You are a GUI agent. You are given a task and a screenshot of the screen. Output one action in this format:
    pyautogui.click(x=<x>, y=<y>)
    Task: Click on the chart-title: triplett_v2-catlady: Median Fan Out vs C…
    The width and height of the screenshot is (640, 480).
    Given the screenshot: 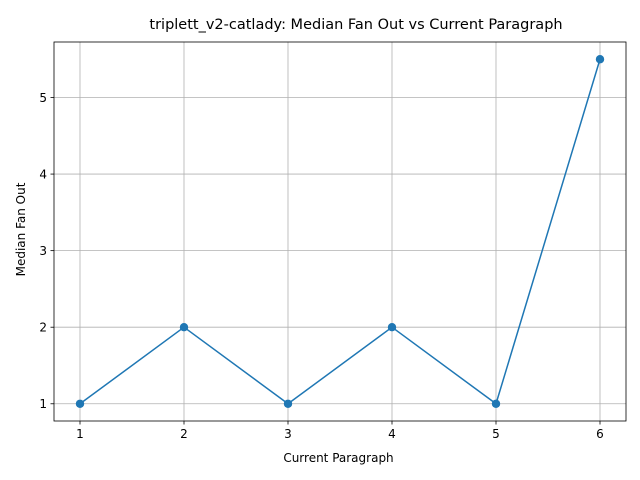 What is the action you would take?
    pyautogui.click(x=355, y=25)
    